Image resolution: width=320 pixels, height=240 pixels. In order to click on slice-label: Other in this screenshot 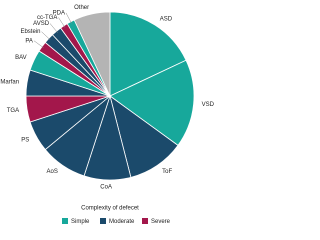, I will do `click(81, 8)`.